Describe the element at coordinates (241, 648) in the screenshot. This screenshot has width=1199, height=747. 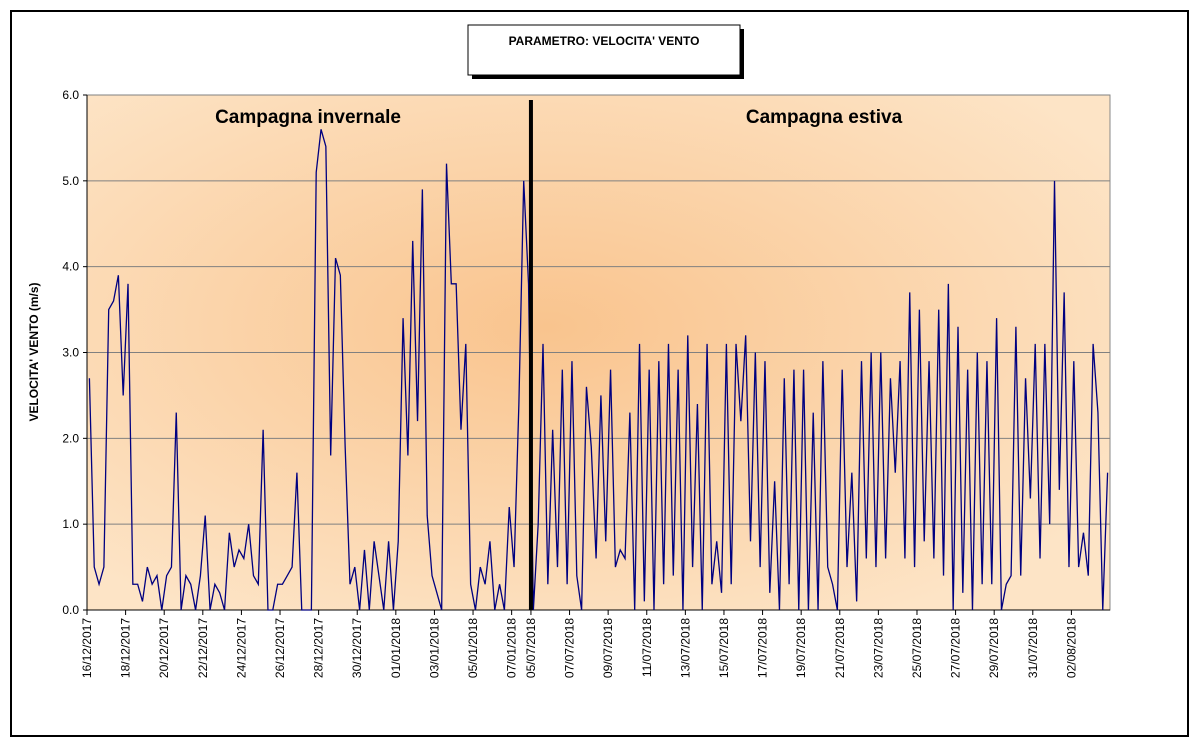
I see `x-tick-label: 24/12/2017` at that location.